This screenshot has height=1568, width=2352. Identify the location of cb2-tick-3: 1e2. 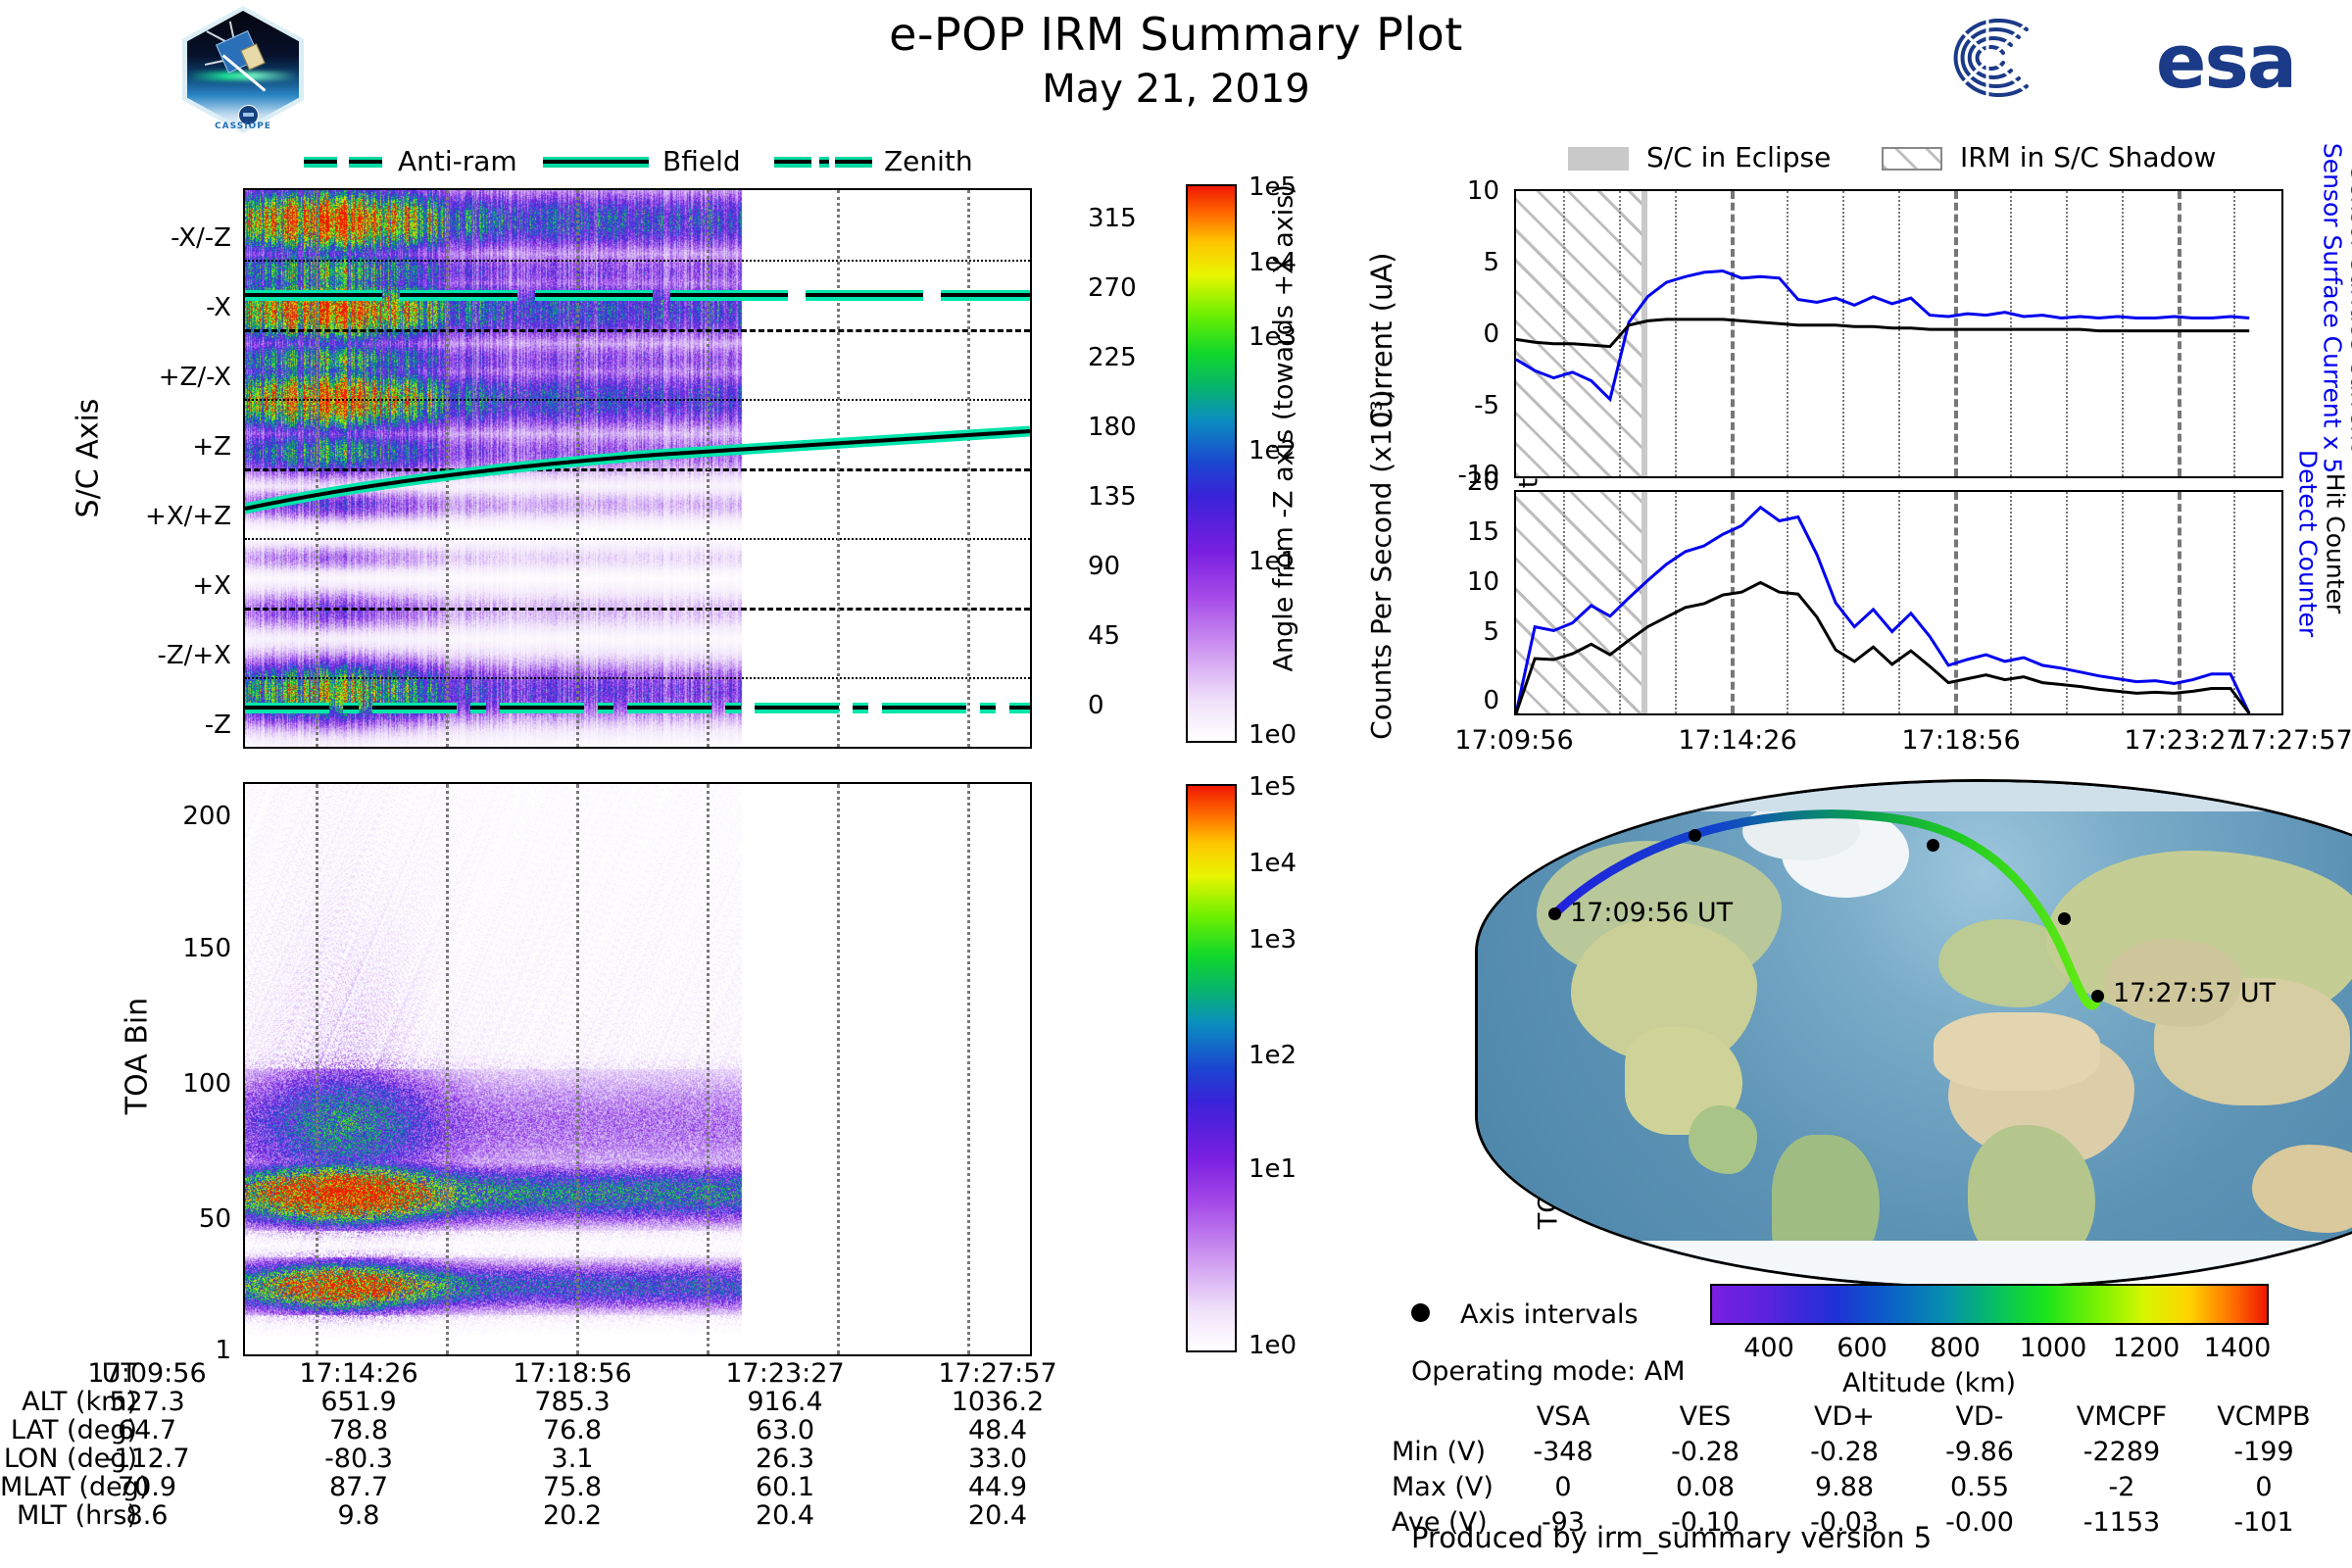
(1273, 1055).